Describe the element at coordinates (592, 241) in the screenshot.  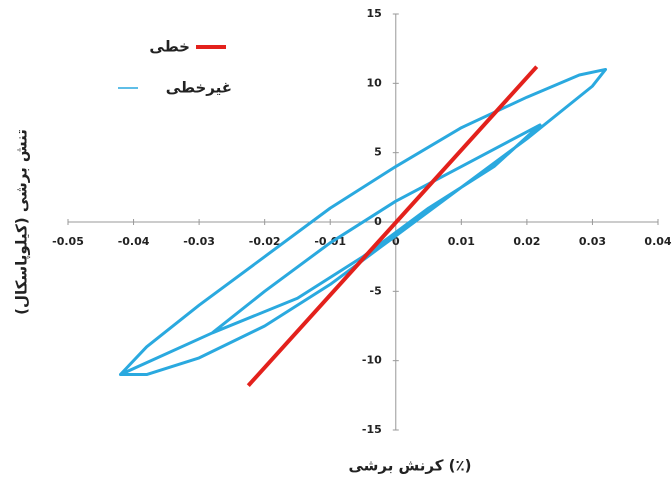
I see `x-tick-label: 0.03` at that location.